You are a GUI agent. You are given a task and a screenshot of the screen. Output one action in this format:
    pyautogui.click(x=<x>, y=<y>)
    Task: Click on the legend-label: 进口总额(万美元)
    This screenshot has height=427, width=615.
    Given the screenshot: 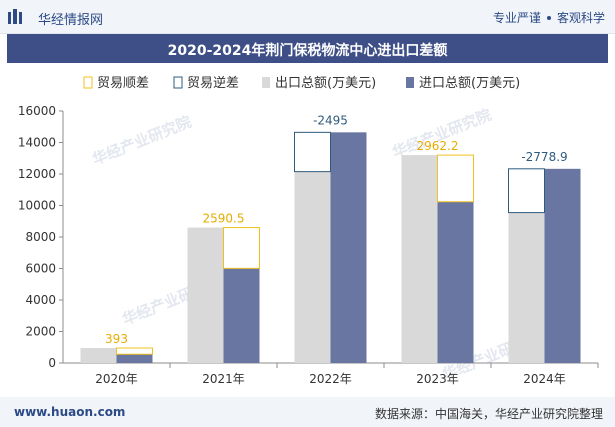 What is the action you would take?
    pyautogui.click(x=469, y=83)
    